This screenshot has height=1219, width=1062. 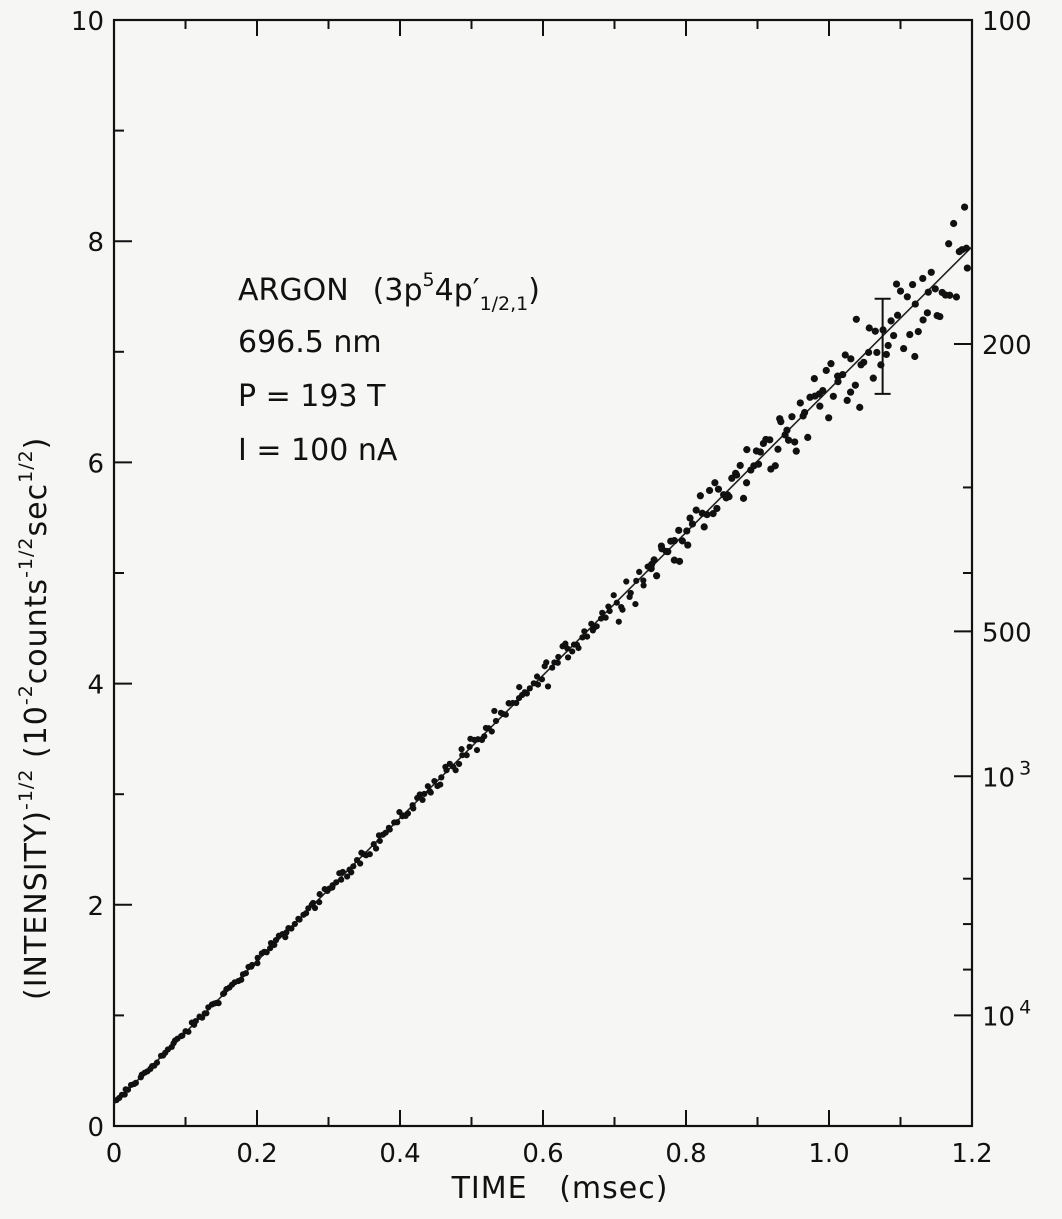 What do you see at coordinates (971, 1154) in the screenshot?
I see `x-tick-label: 1.2` at bounding box center [971, 1154].